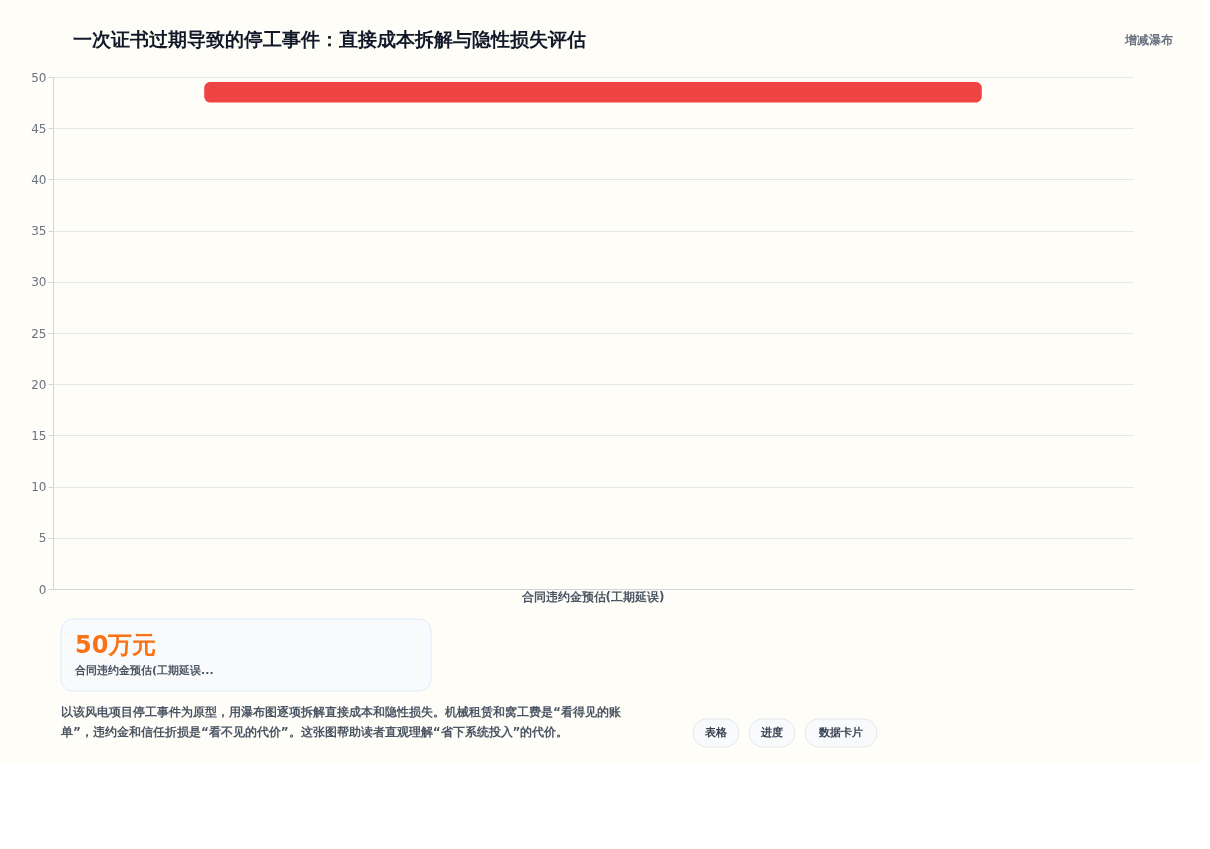 The image size is (1210, 849). Describe the element at coordinates (116, 645) in the screenshot. I see `text: 50万元` at that location.